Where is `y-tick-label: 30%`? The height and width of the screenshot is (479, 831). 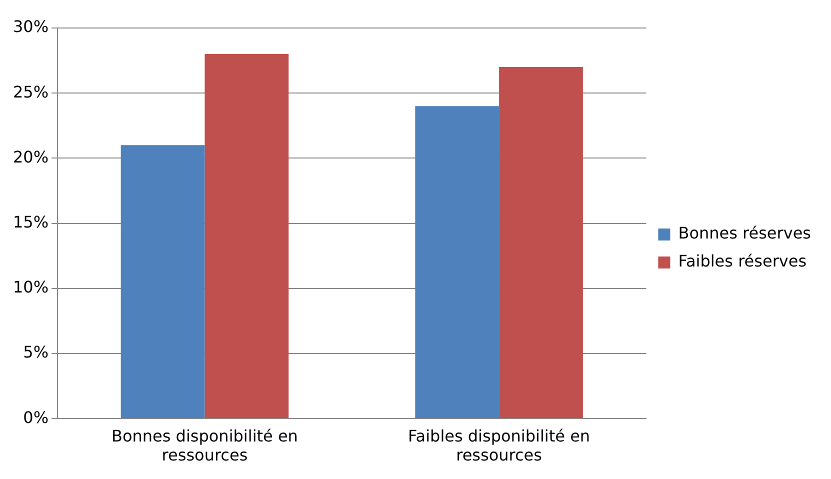
y-tick-label: 30% is located at coordinates (31, 26).